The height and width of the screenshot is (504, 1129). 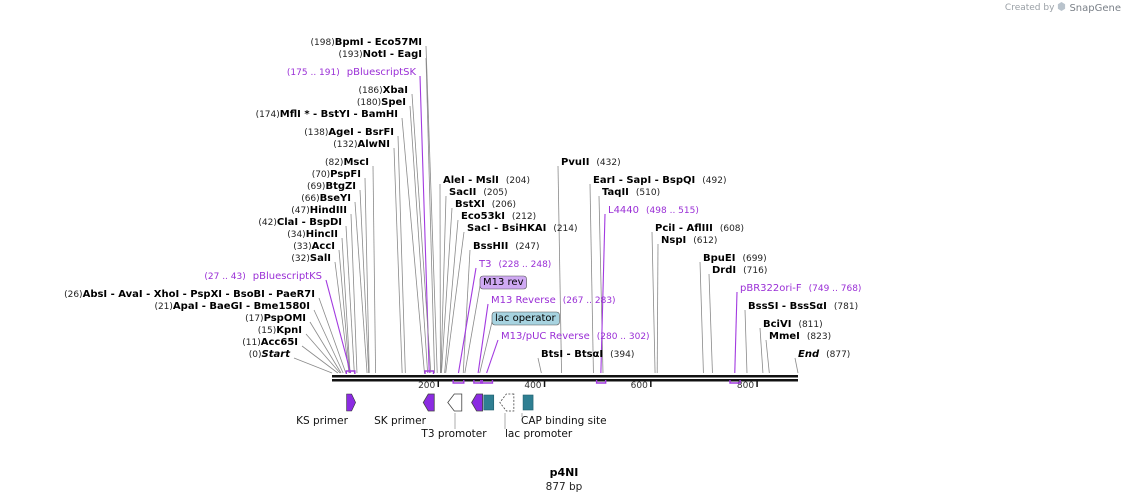 I want to click on site-label: PvuII (432), so click(x=591, y=162).